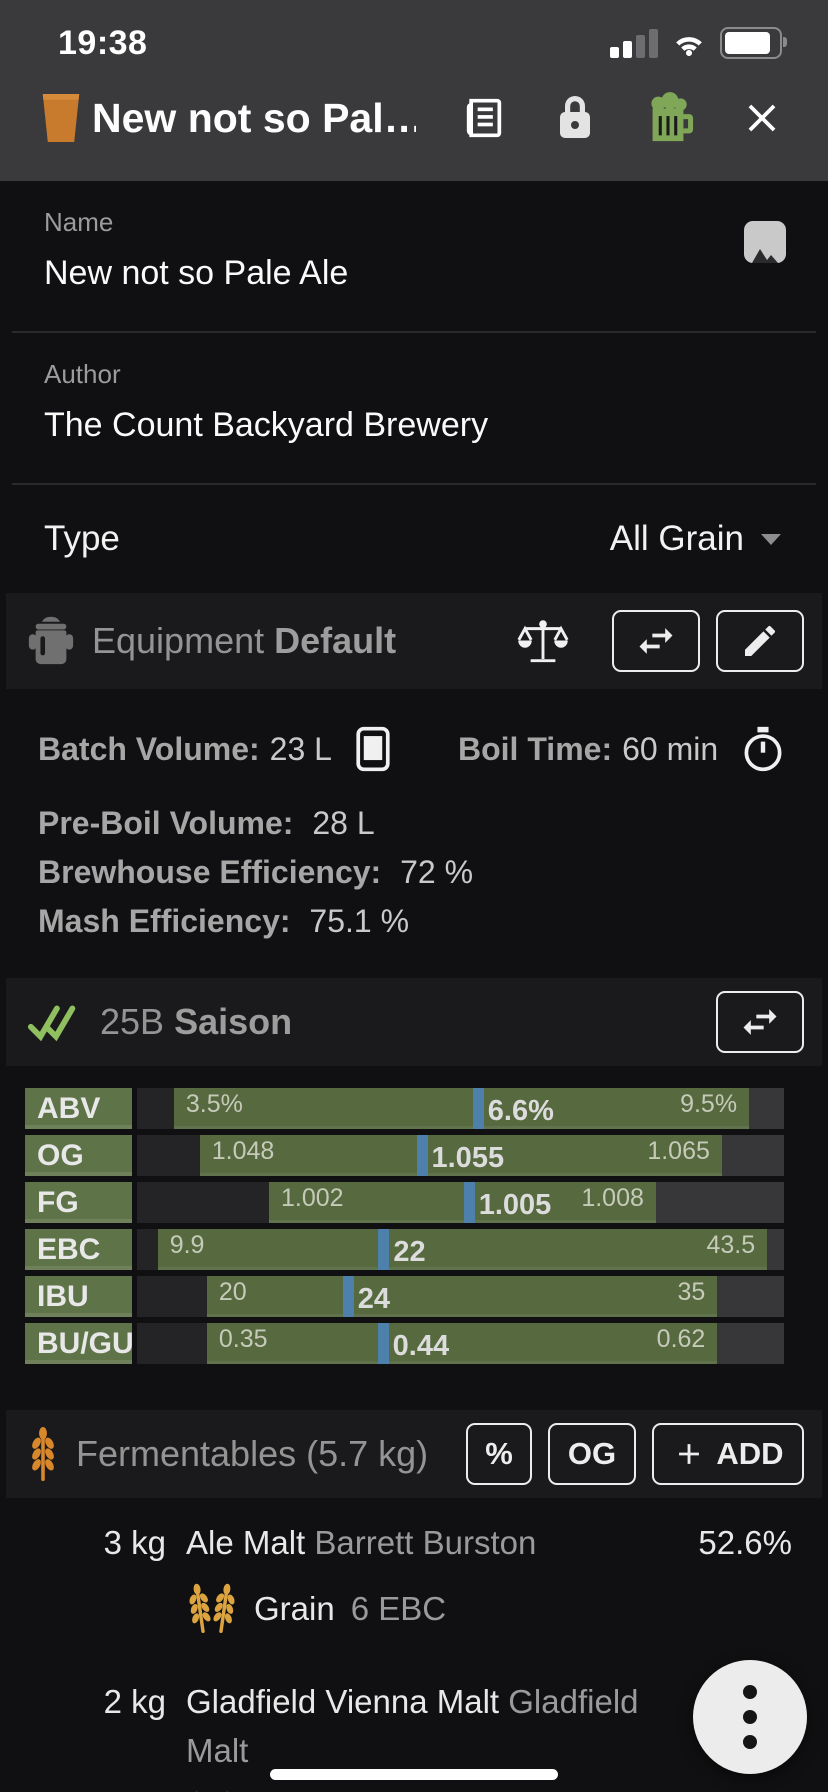 Image resolution: width=828 pixels, height=1792 pixels. What do you see at coordinates (765, 242) in the screenshot?
I see `photo-icon` at bounding box center [765, 242].